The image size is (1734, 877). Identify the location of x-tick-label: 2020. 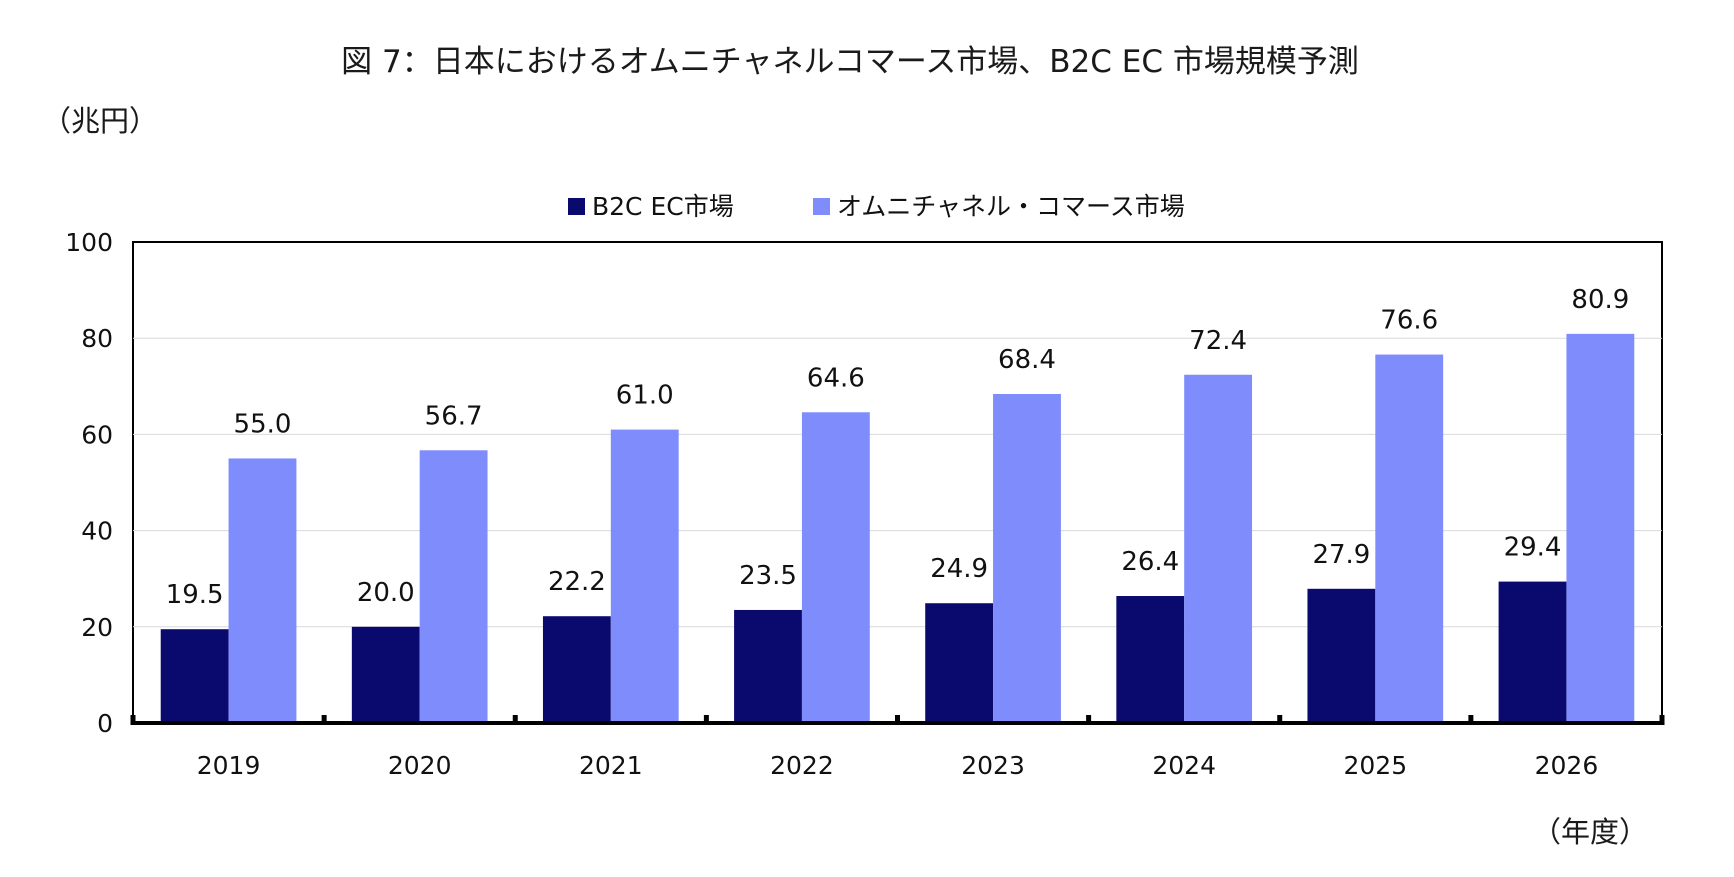
(420, 765).